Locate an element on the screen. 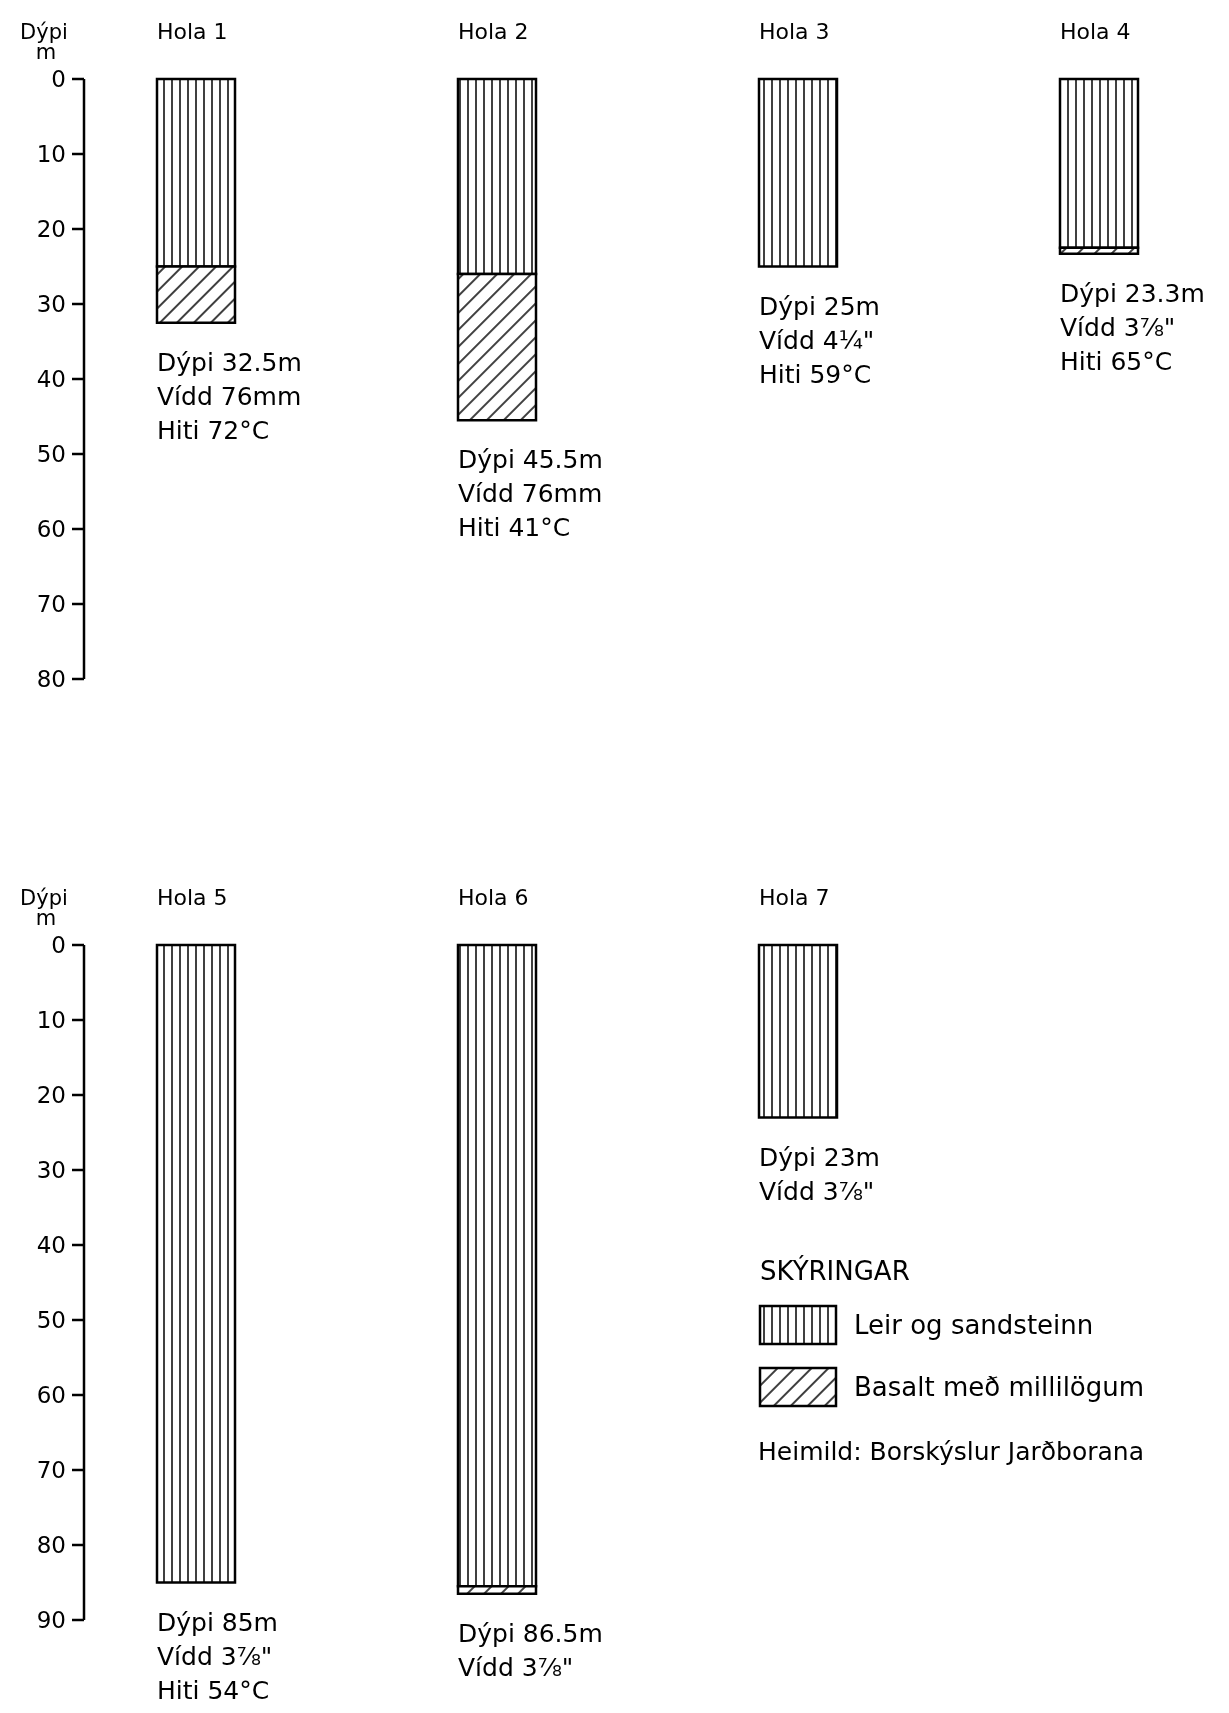 This screenshot has height=1713, width=1229. legend-label: Leir og sandsteinn is located at coordinates (974, 1325).